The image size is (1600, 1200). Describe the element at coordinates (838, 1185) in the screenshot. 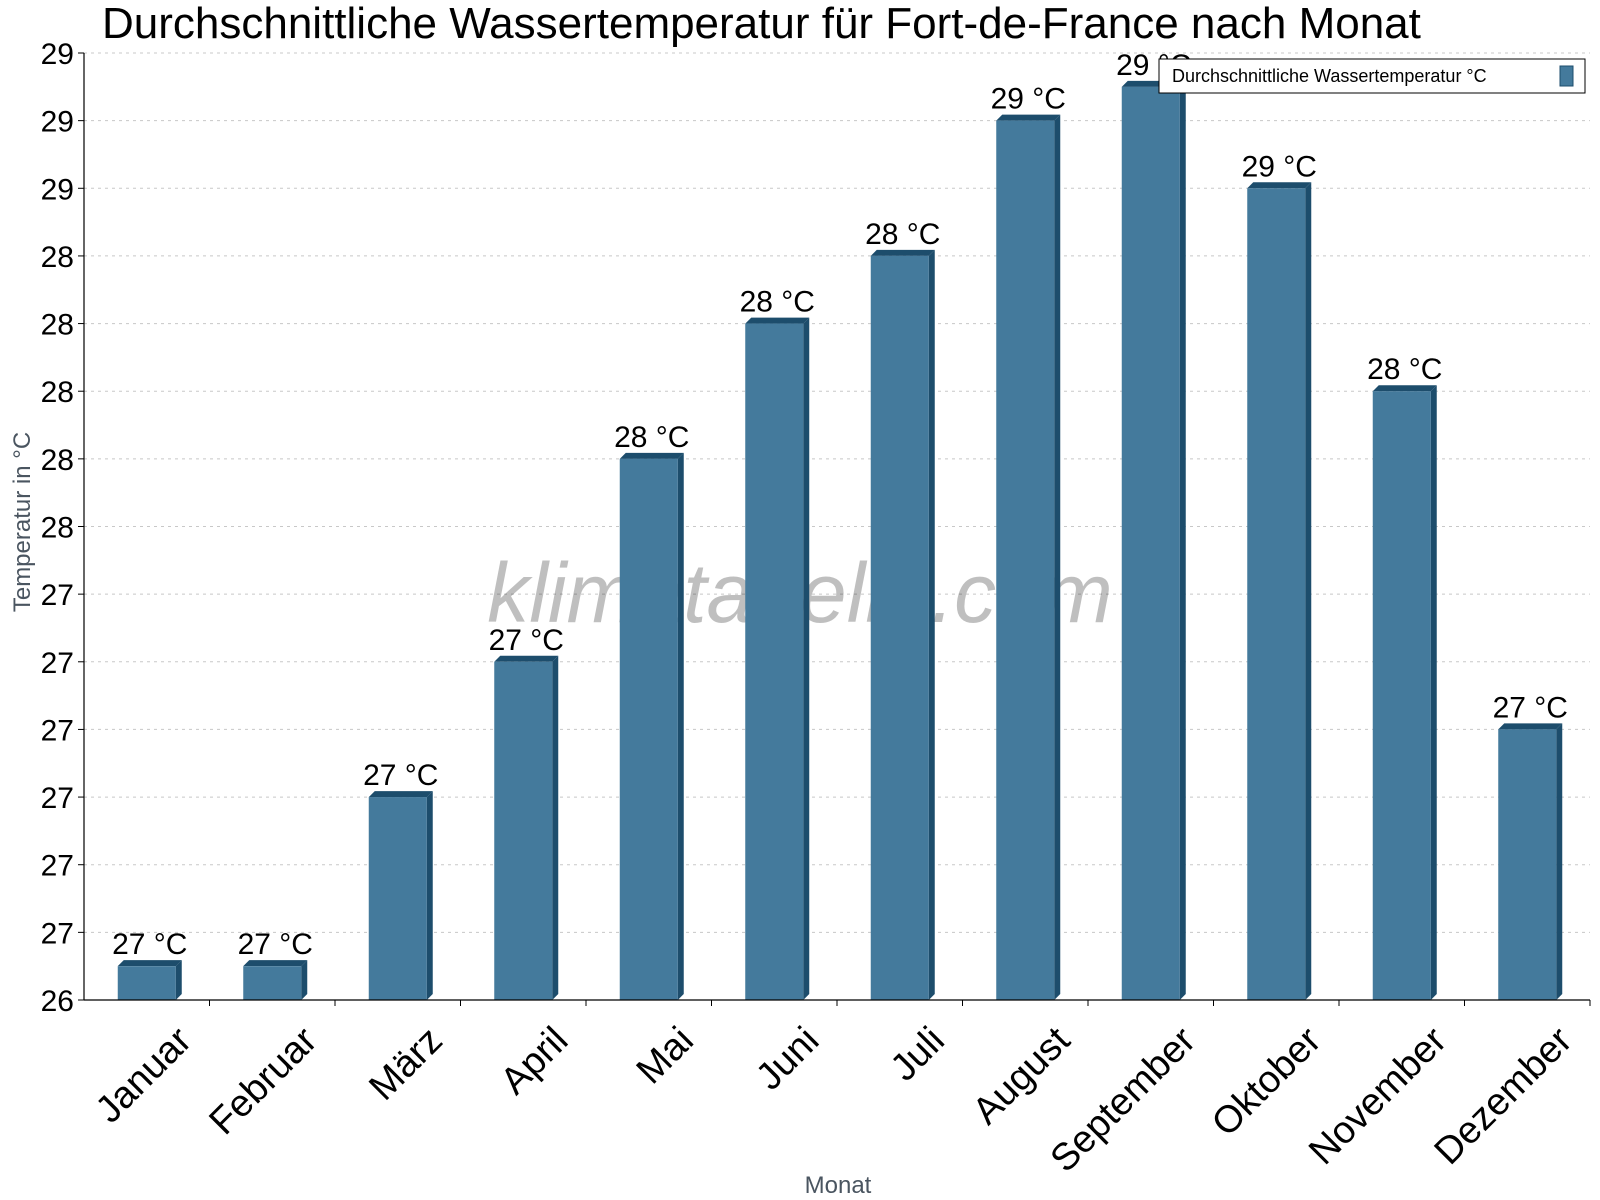

I see `x-axis-title: Monat` at that location.